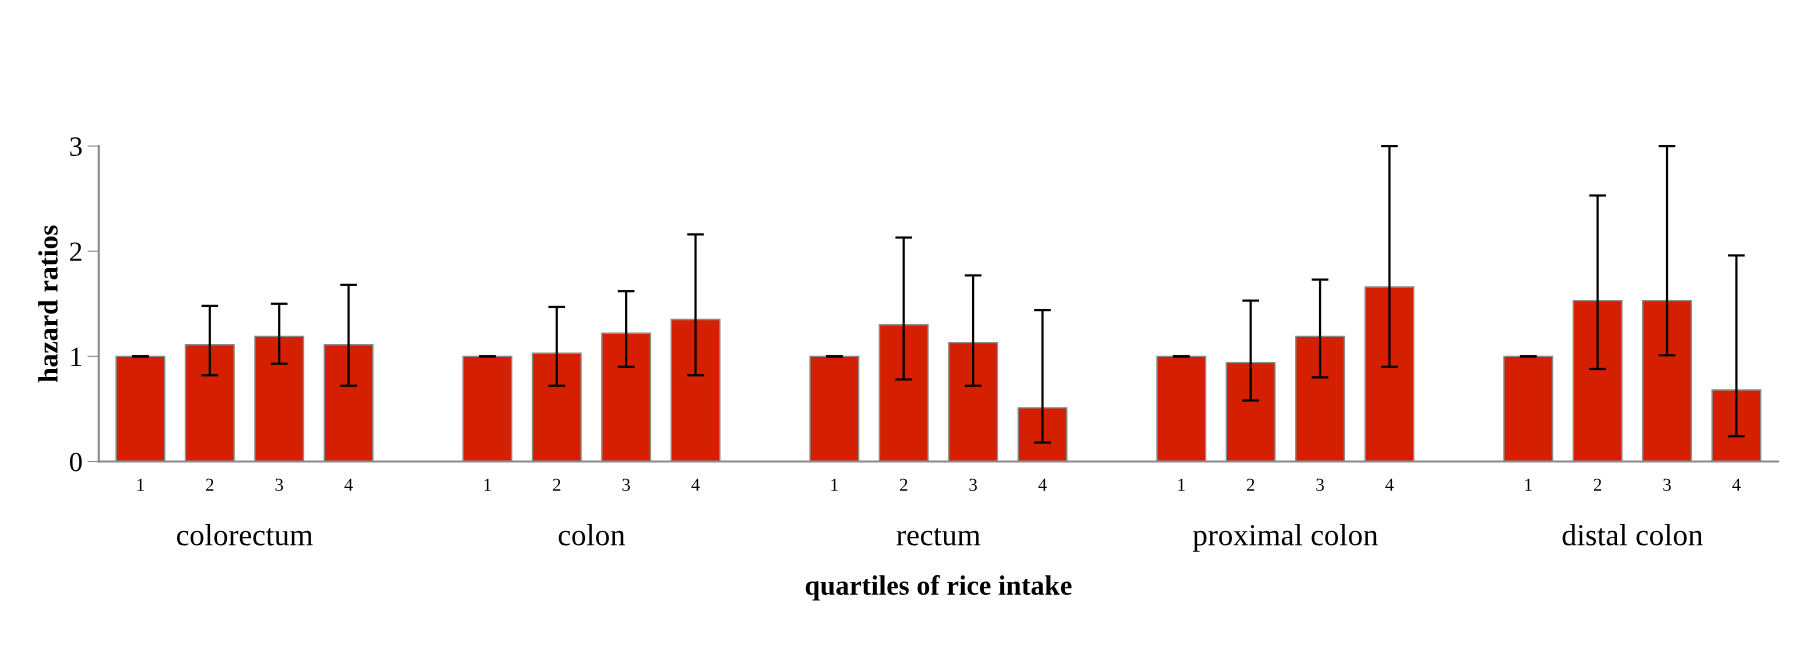 Image resolution: width=1796 pixels, height=664 pixels. What do you see at coordinates (76, 356) in the screenshot?
I see `y-tick-label: 1` at bounding box center [76, 356].